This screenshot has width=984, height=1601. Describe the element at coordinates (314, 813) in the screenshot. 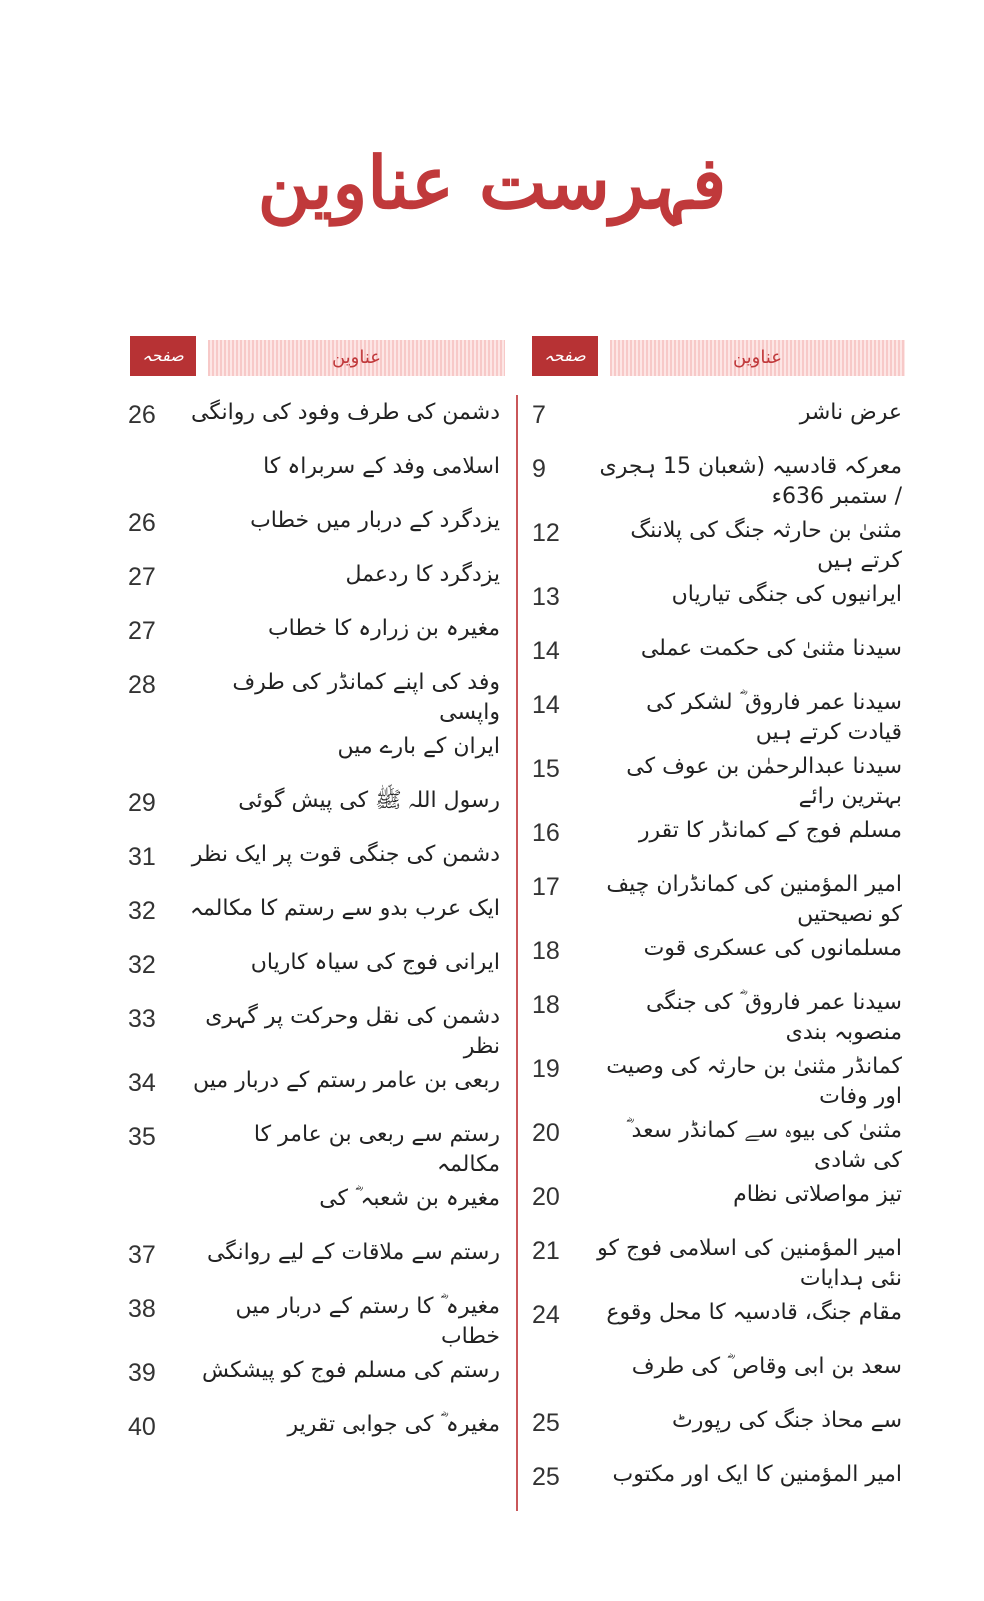

I see `toc-entry: 29 رسول اللہ ﷺ کی پیش گوئی` at that location.